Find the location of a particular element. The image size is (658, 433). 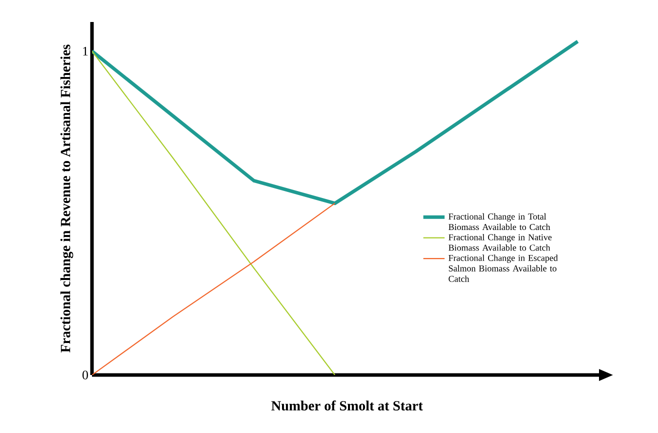

line-series is located at coordinates (214, 288).